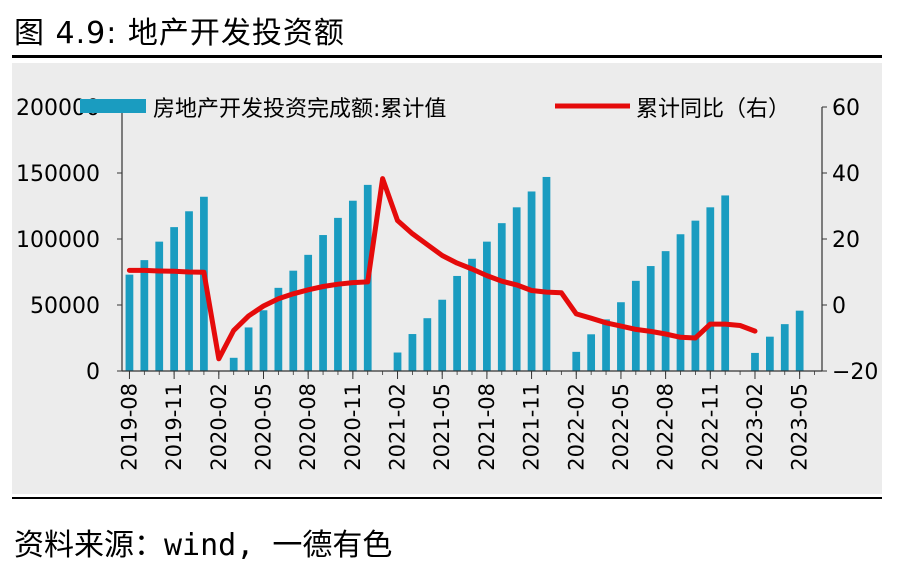 The image size is (898, 567). I want to click on y-right-tick-label: 0, so click(839, 306).